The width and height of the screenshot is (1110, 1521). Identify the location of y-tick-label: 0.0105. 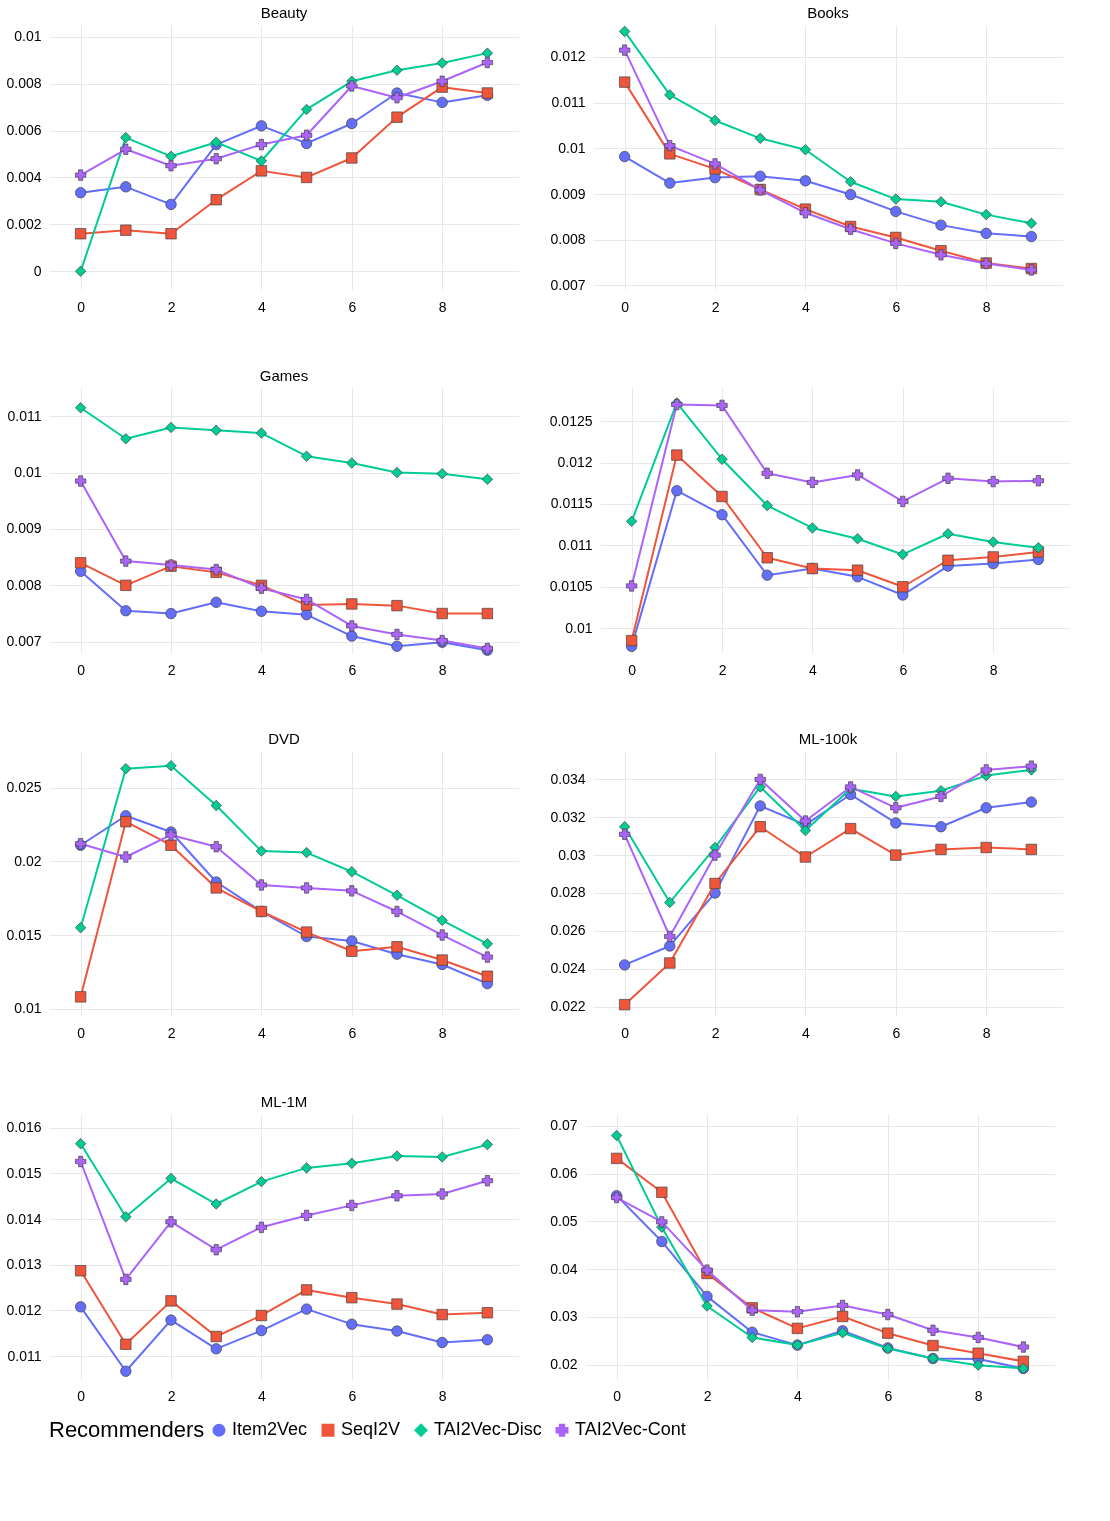
(571, 586).